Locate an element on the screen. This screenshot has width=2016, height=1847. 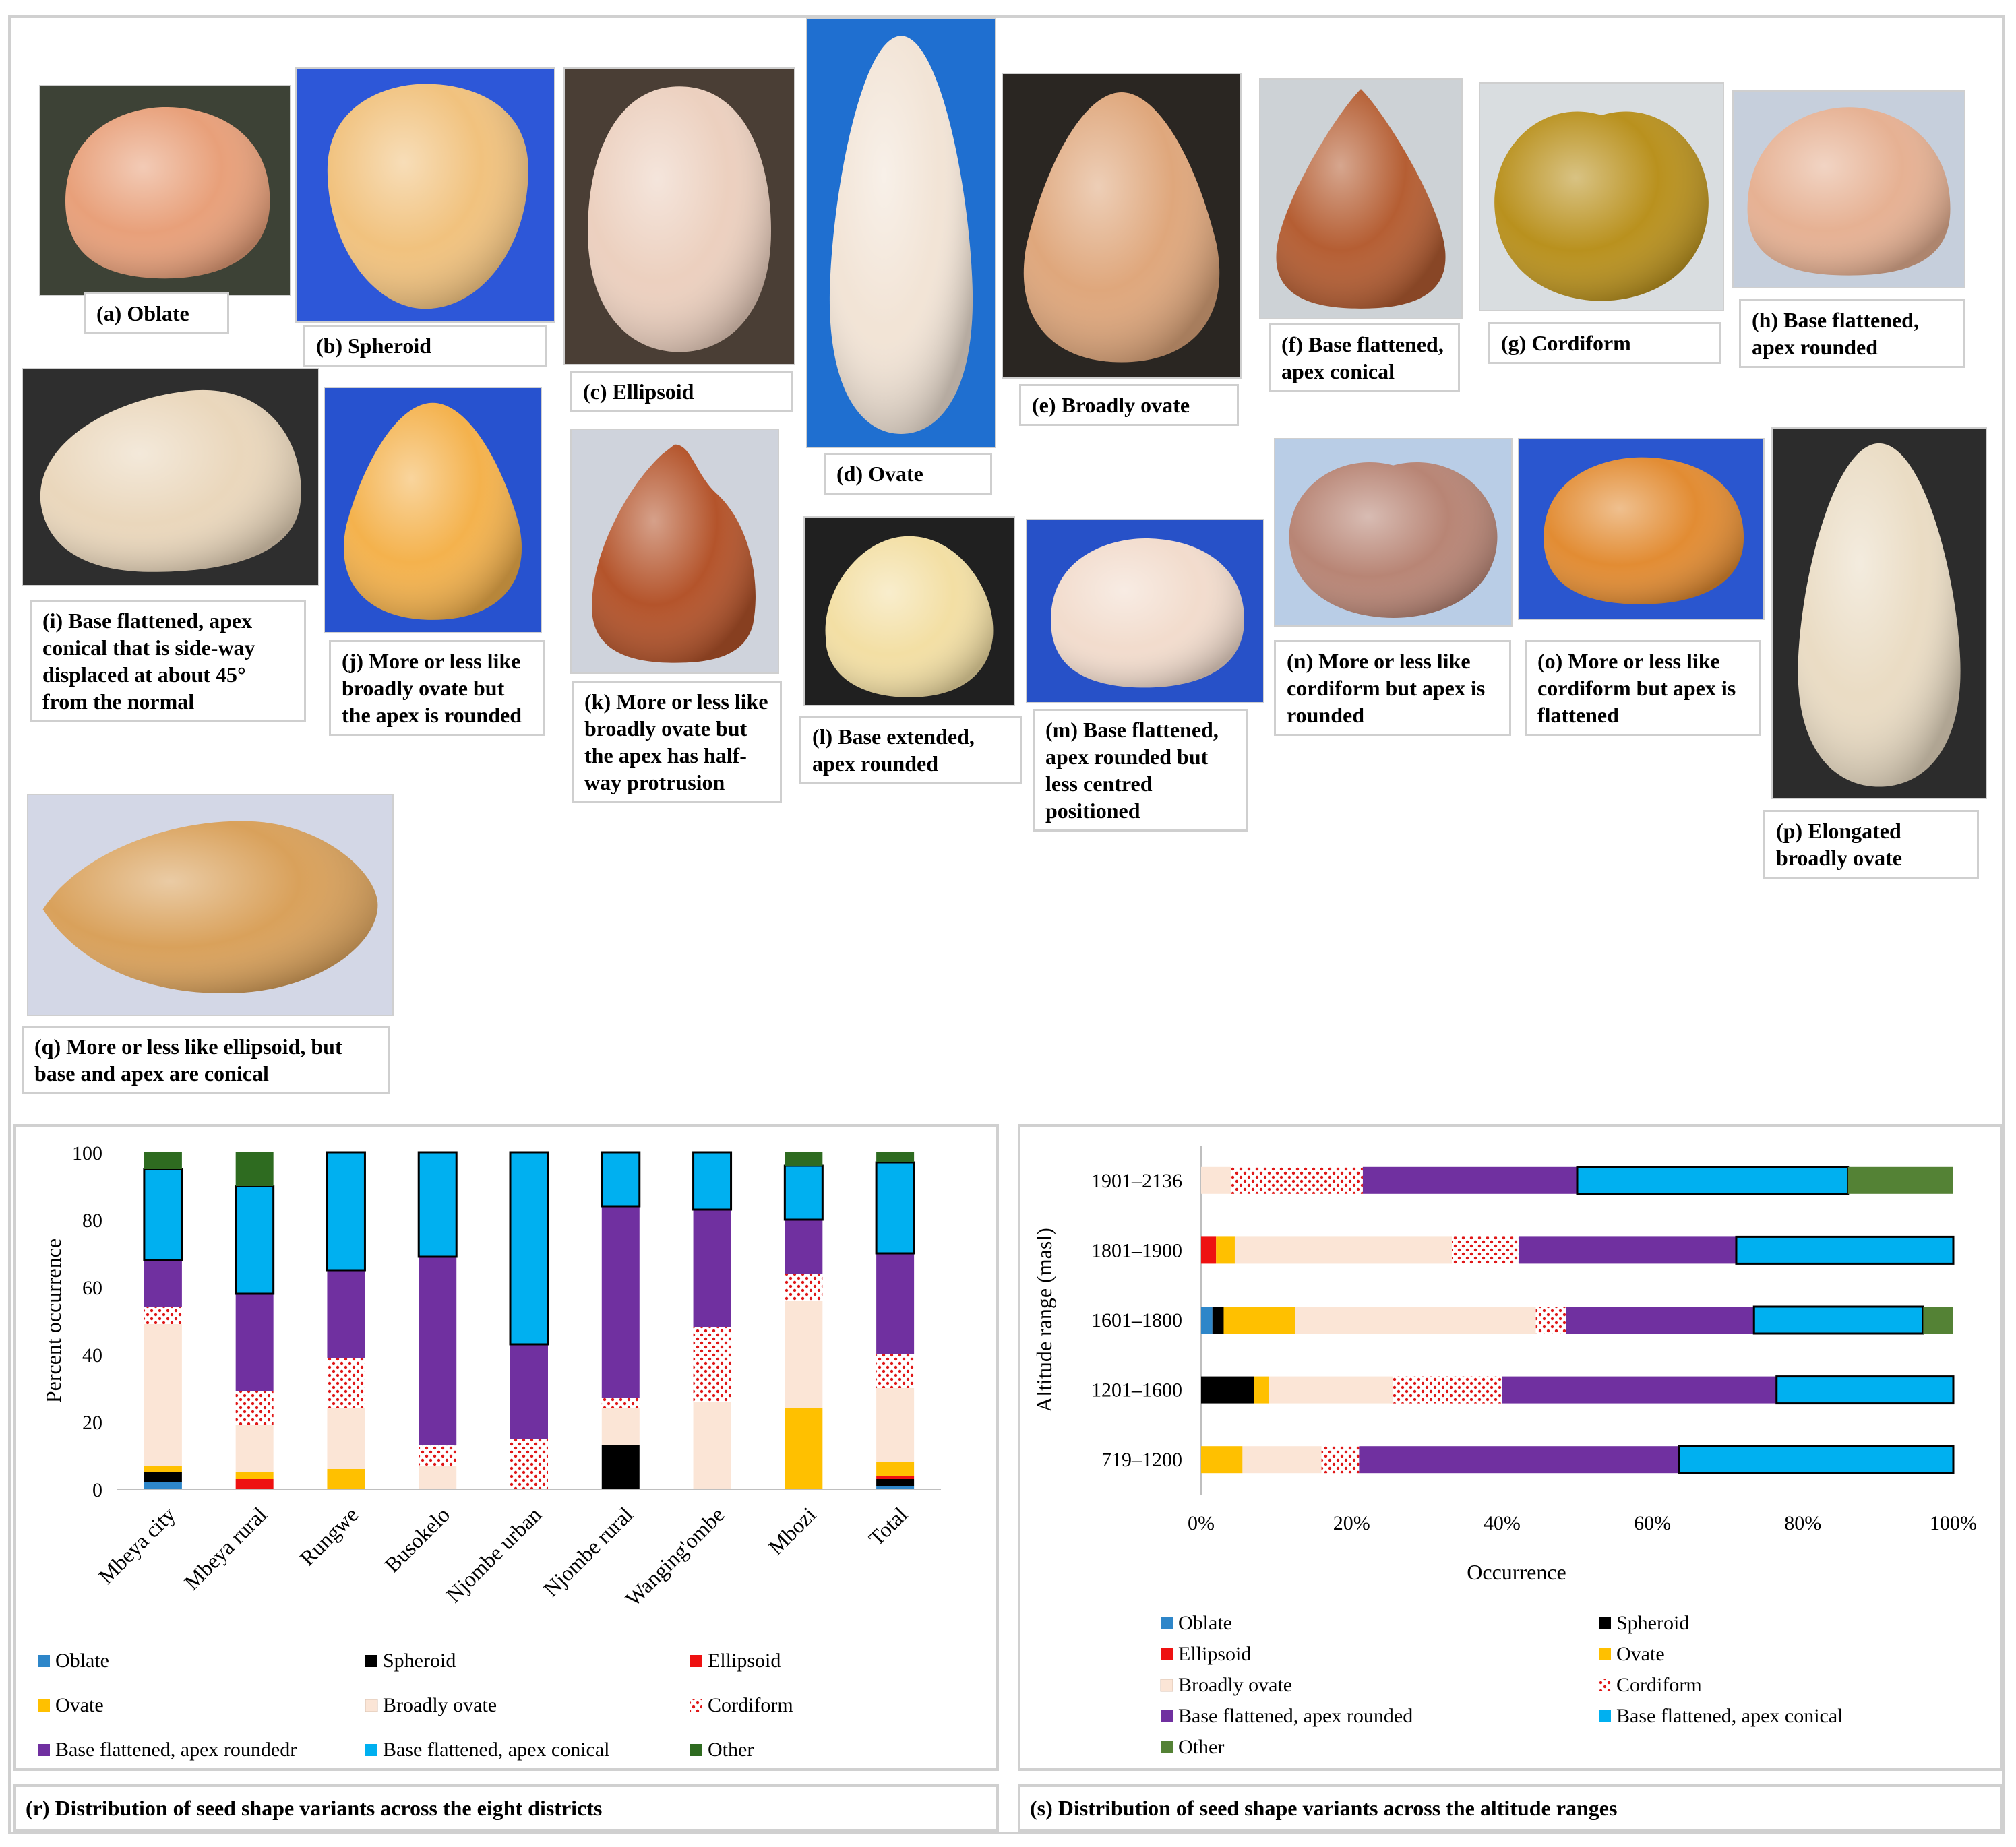
caption-d: (d) Ovate is located at coordinates (908, 474).